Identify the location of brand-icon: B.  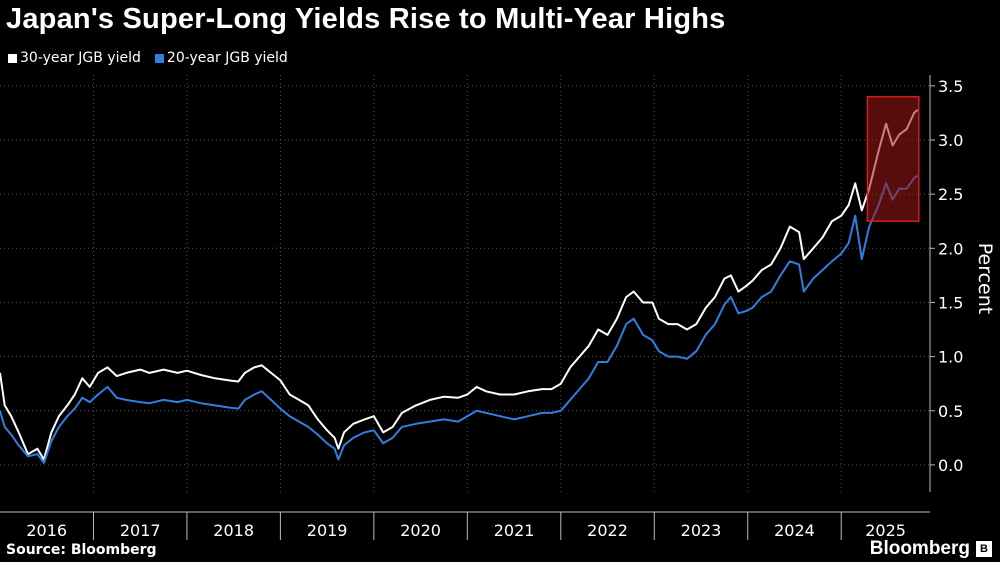
(984, 549).